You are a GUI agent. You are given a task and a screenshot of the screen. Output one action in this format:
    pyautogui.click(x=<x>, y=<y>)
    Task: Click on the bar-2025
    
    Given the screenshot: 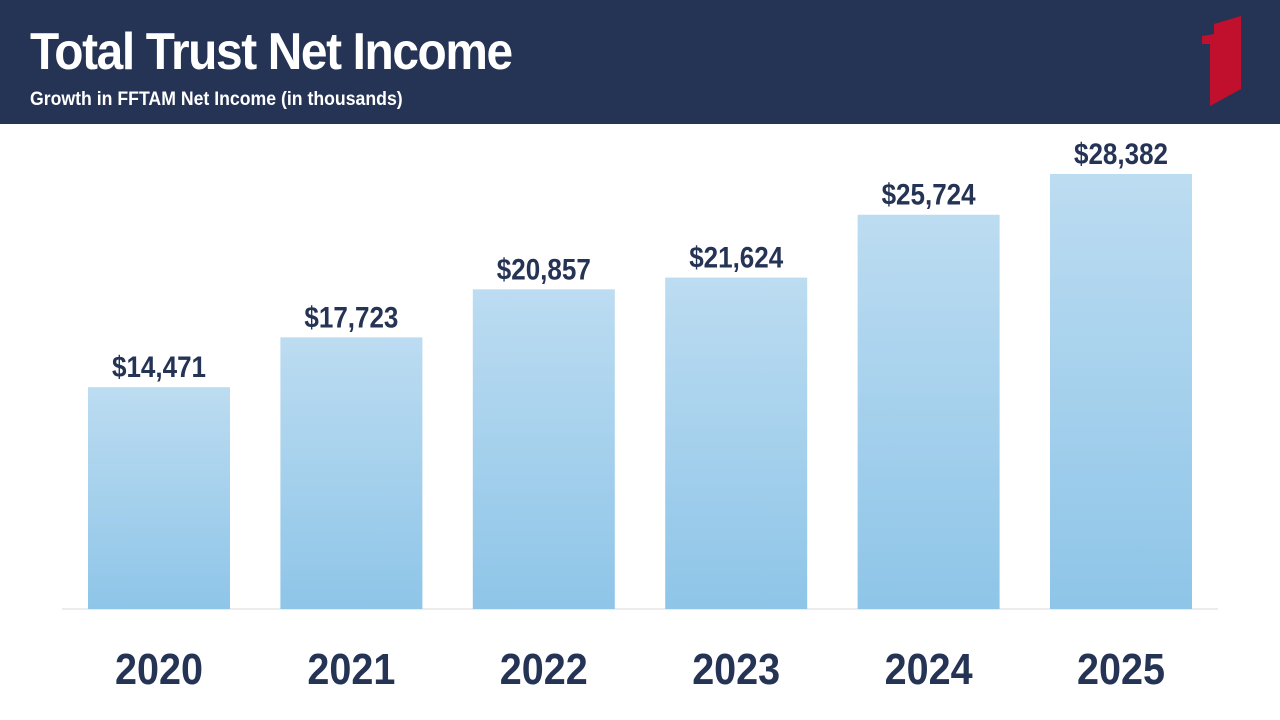 What is the action you would take?
    pyautogui.click(x=1121, y=391)
    